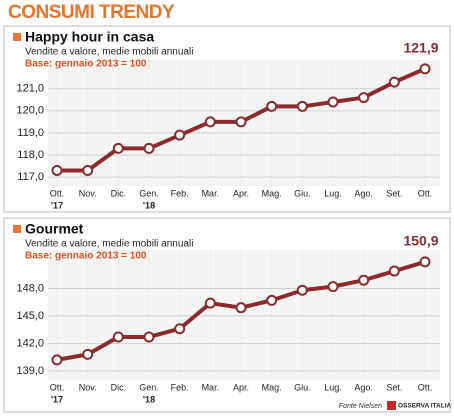 Image resolution: width=454 pixels, height=416 pixels. What do you see at coordinates (30, 89) in the screenshot?
I see `y-tick-label: 121,0` at bounding box center [30, 89].